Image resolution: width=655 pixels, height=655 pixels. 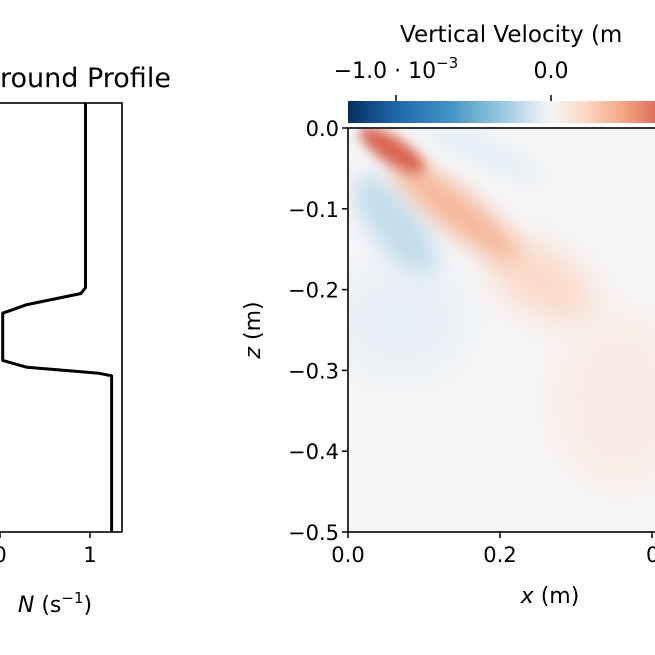 I want to click on left-axes-frame, so click(x=61, y=317).